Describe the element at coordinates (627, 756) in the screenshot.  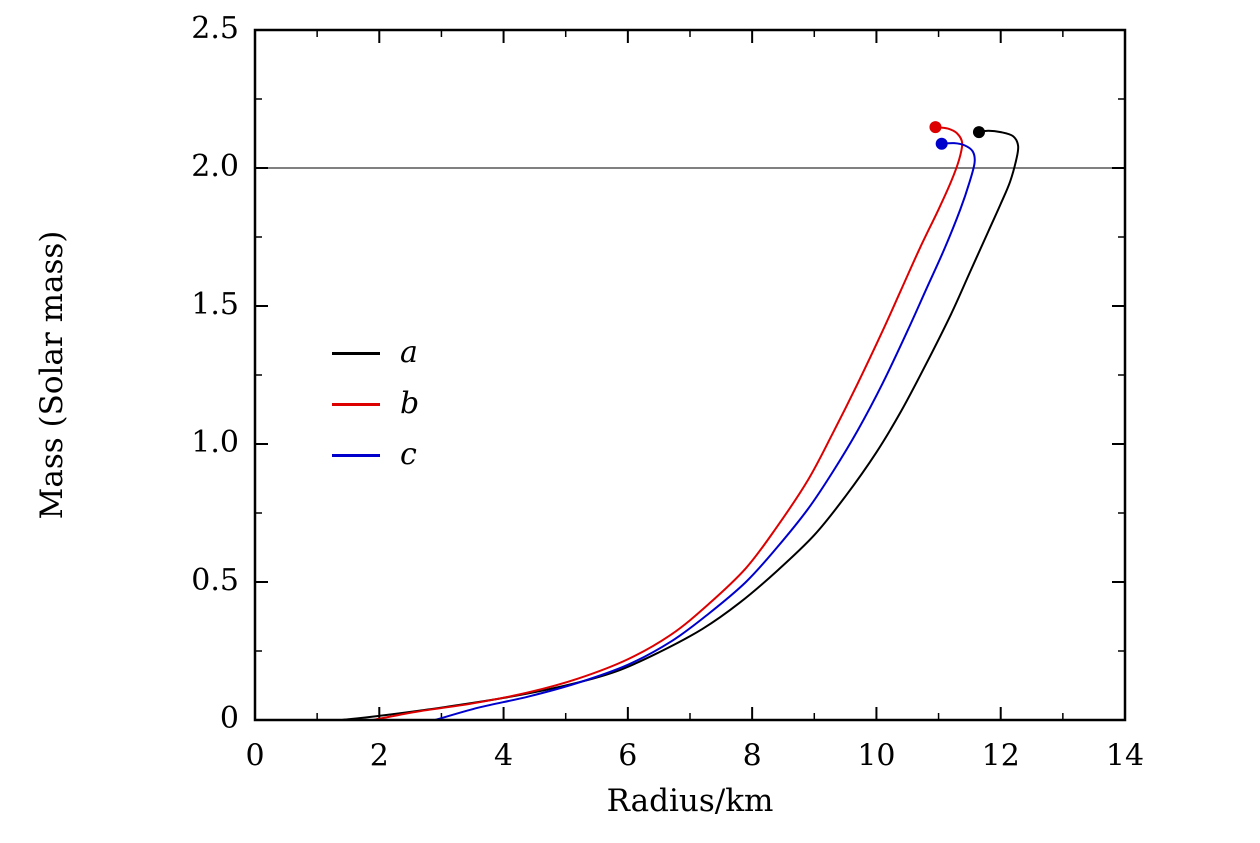
I see `x-tick-label: 6` at that location.